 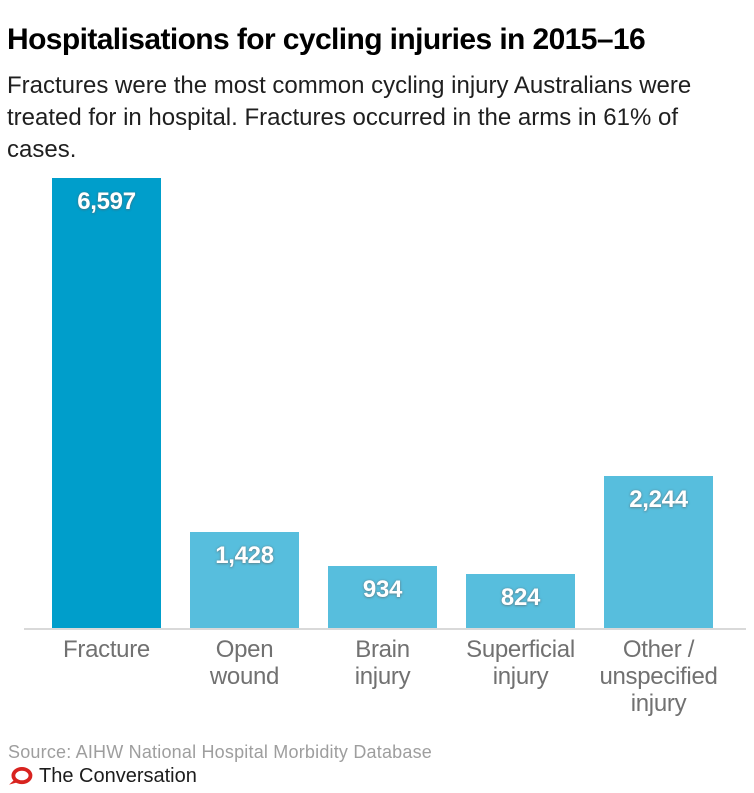 What do you see at coordinates (106, 404) in the screenshot?
I see `bar-fracture: 6,597` at bounding box center [106, 404].